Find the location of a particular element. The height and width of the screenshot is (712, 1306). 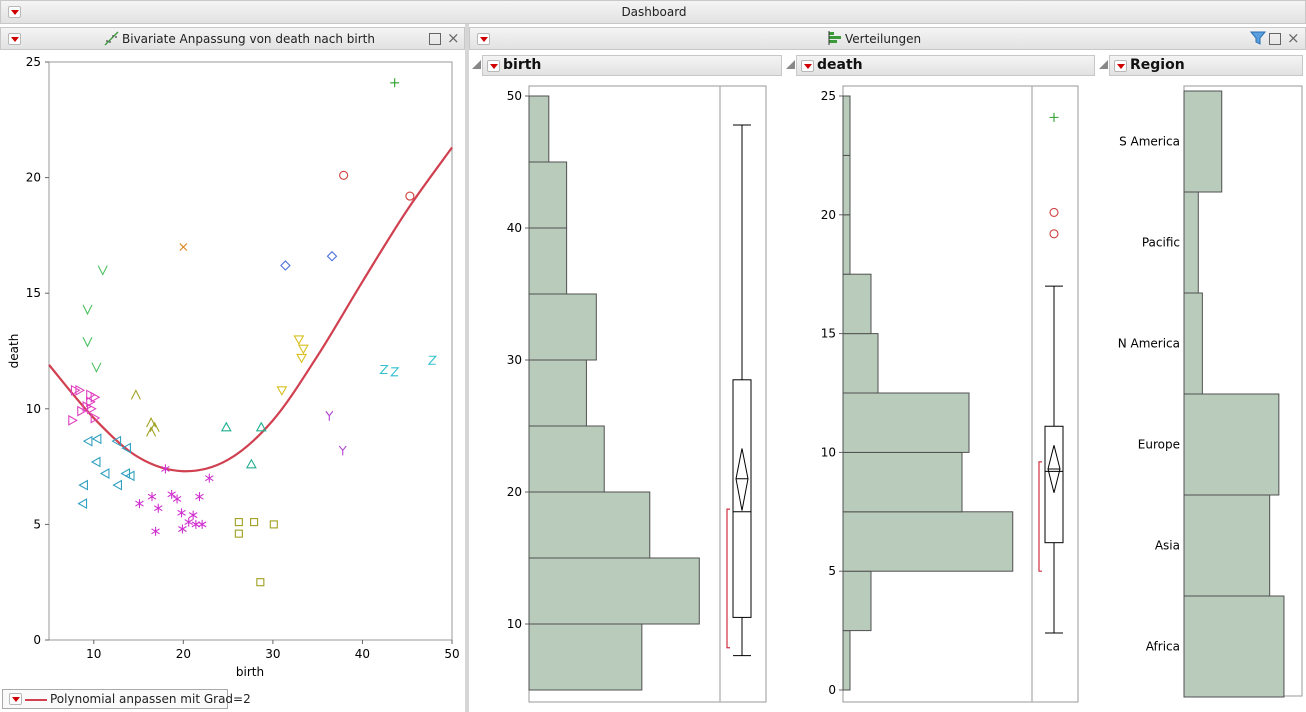

birth-menu-button is located at coordinates (493, 66).